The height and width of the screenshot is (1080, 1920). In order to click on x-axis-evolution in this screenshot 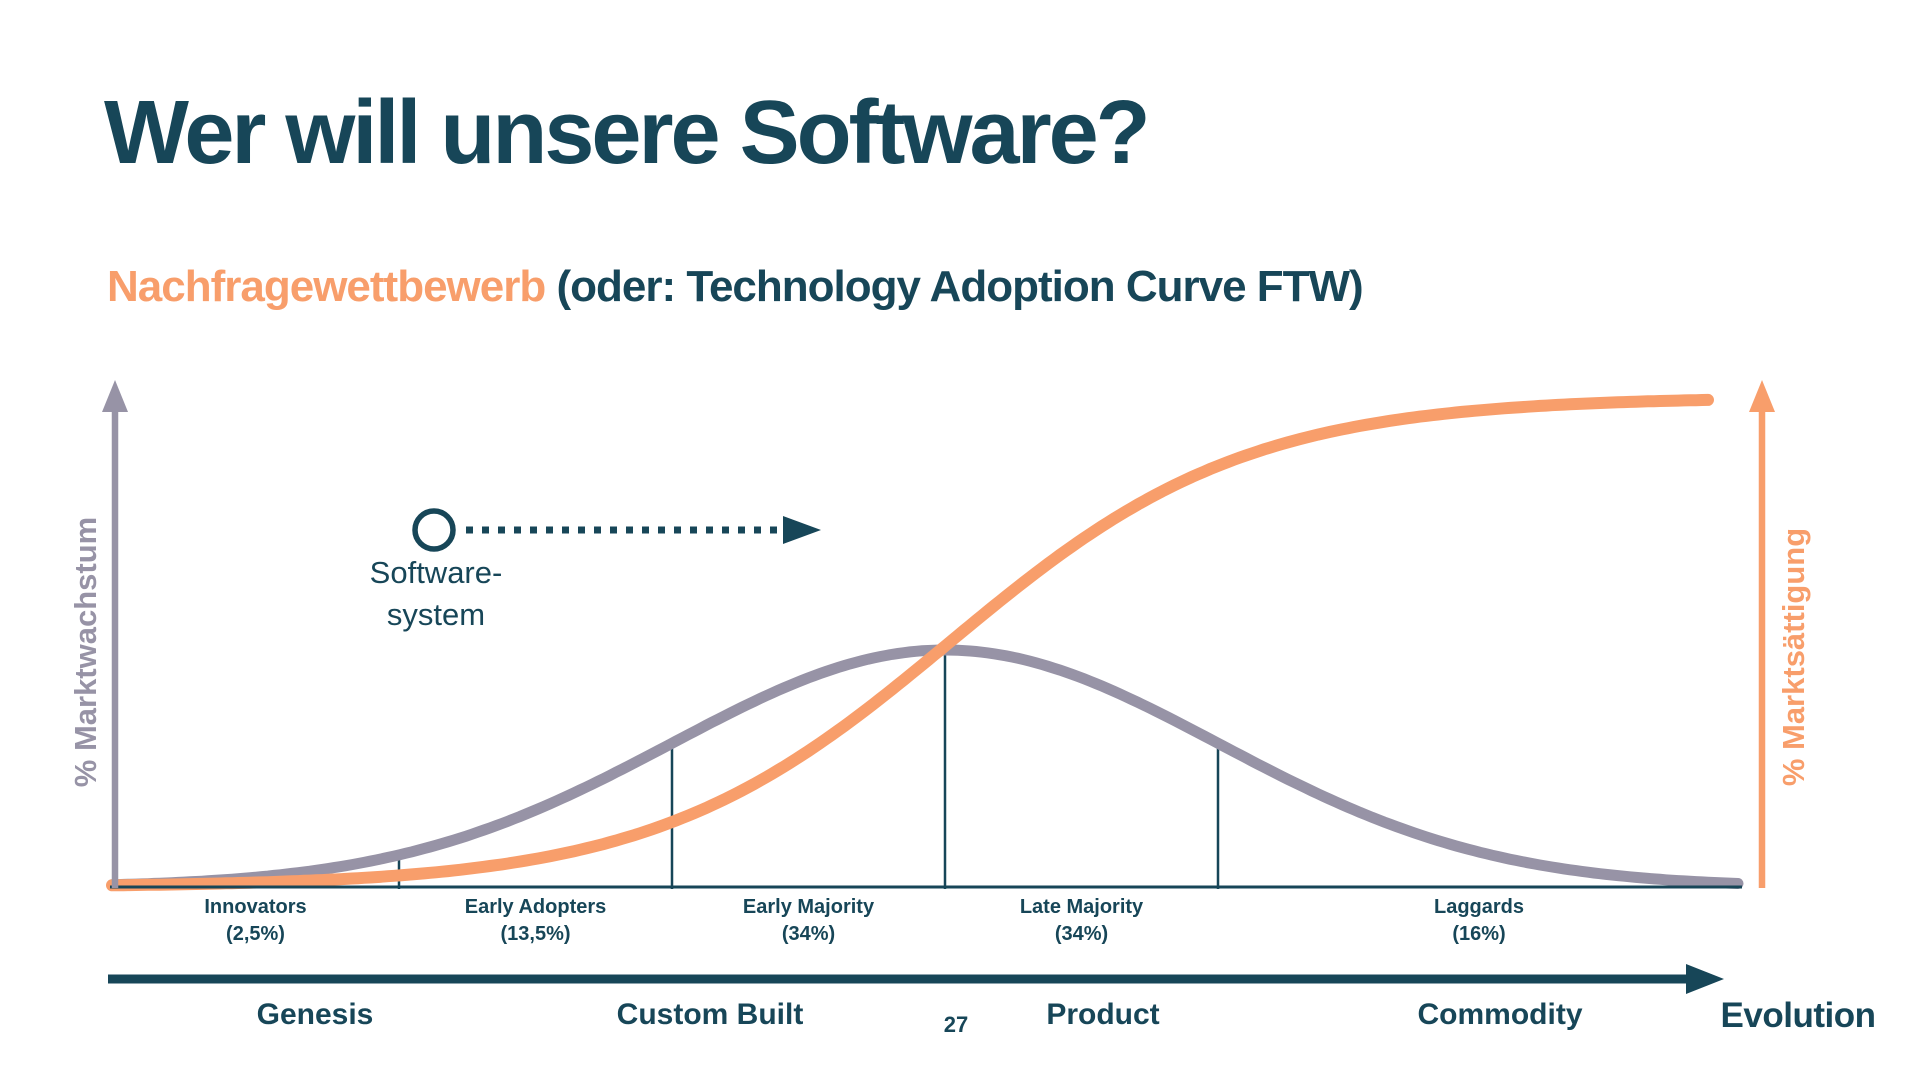, I will do `click(916, 979)`.